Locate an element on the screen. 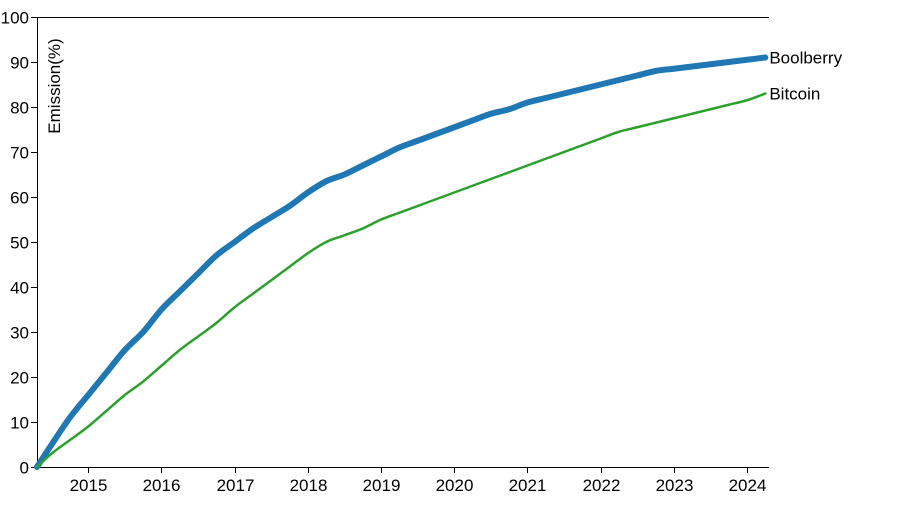  x-tick-label: 2019 is located at coordinates (382, 485).